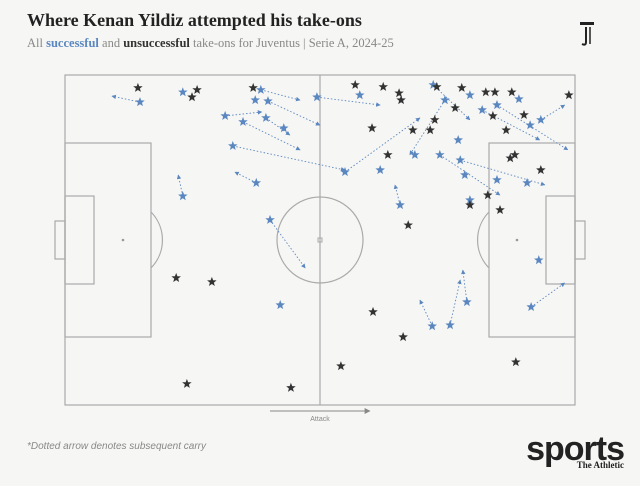 Image resolution: width=640 pixels, height=486 pixels. Describe the element at coordinates (320, 419) in the screenshot. I see `x-axis-label: Attack` at that location.